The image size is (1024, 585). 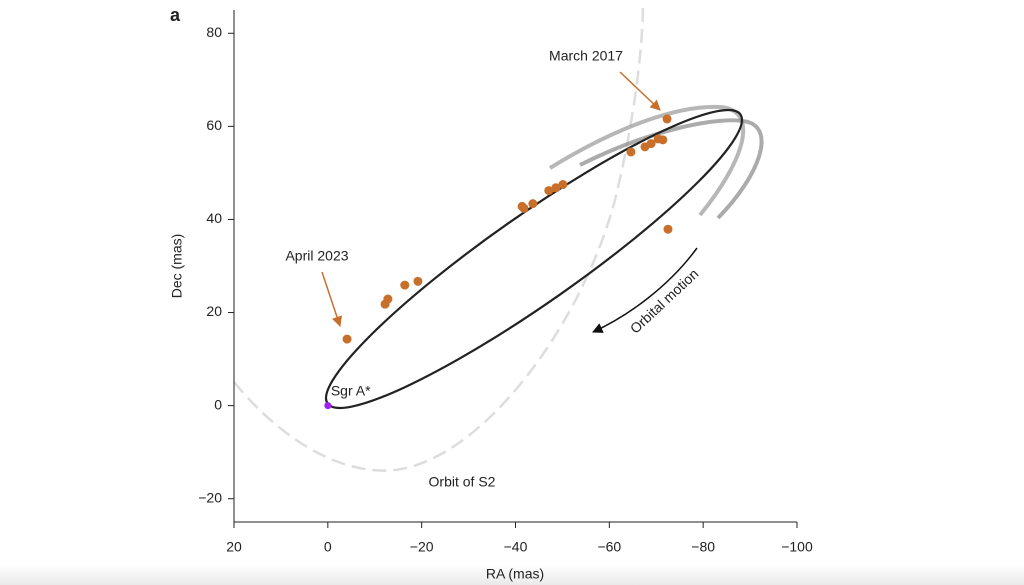 What do you see at coordinates (664, 300) in the screenshot?
I see `annotation: Orbital motion` at bounding box center [664, 300].